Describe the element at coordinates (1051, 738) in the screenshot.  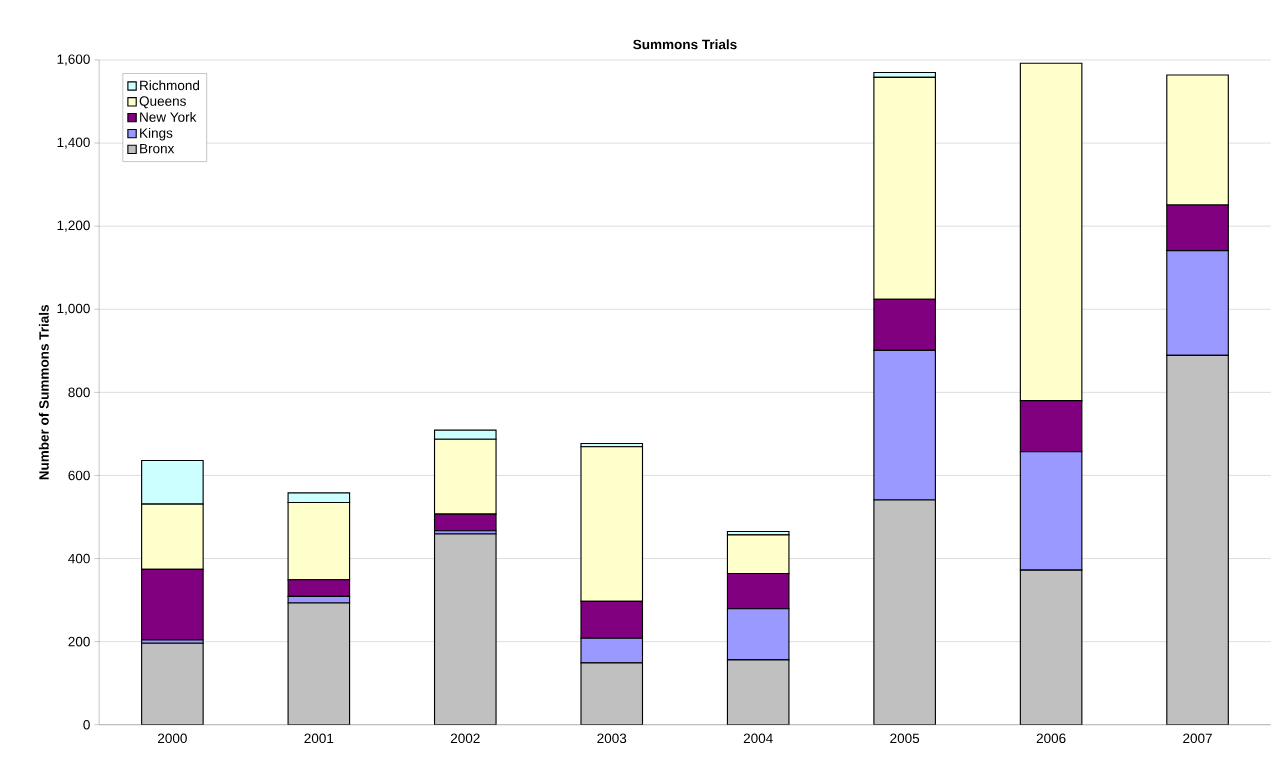
I see `x-tick-label: 2006` at that location.